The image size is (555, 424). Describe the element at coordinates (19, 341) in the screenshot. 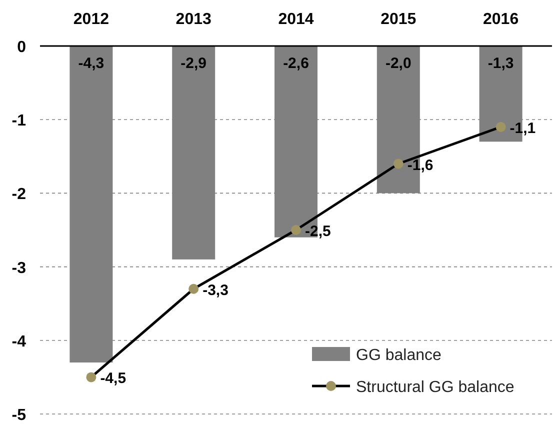

I see `y-tick-label: -4` at that location.